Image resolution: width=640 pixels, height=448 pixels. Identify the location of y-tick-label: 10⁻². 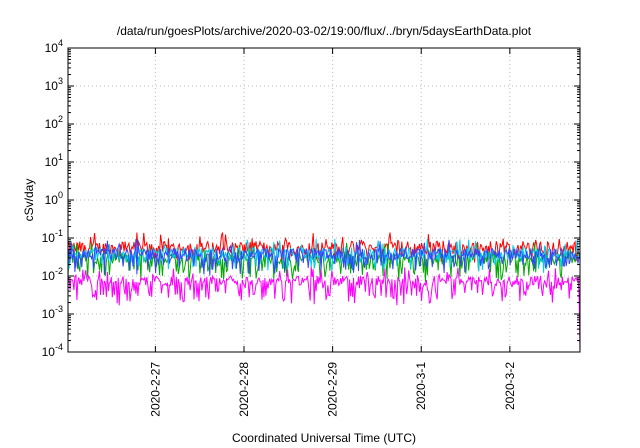
(52, 274).